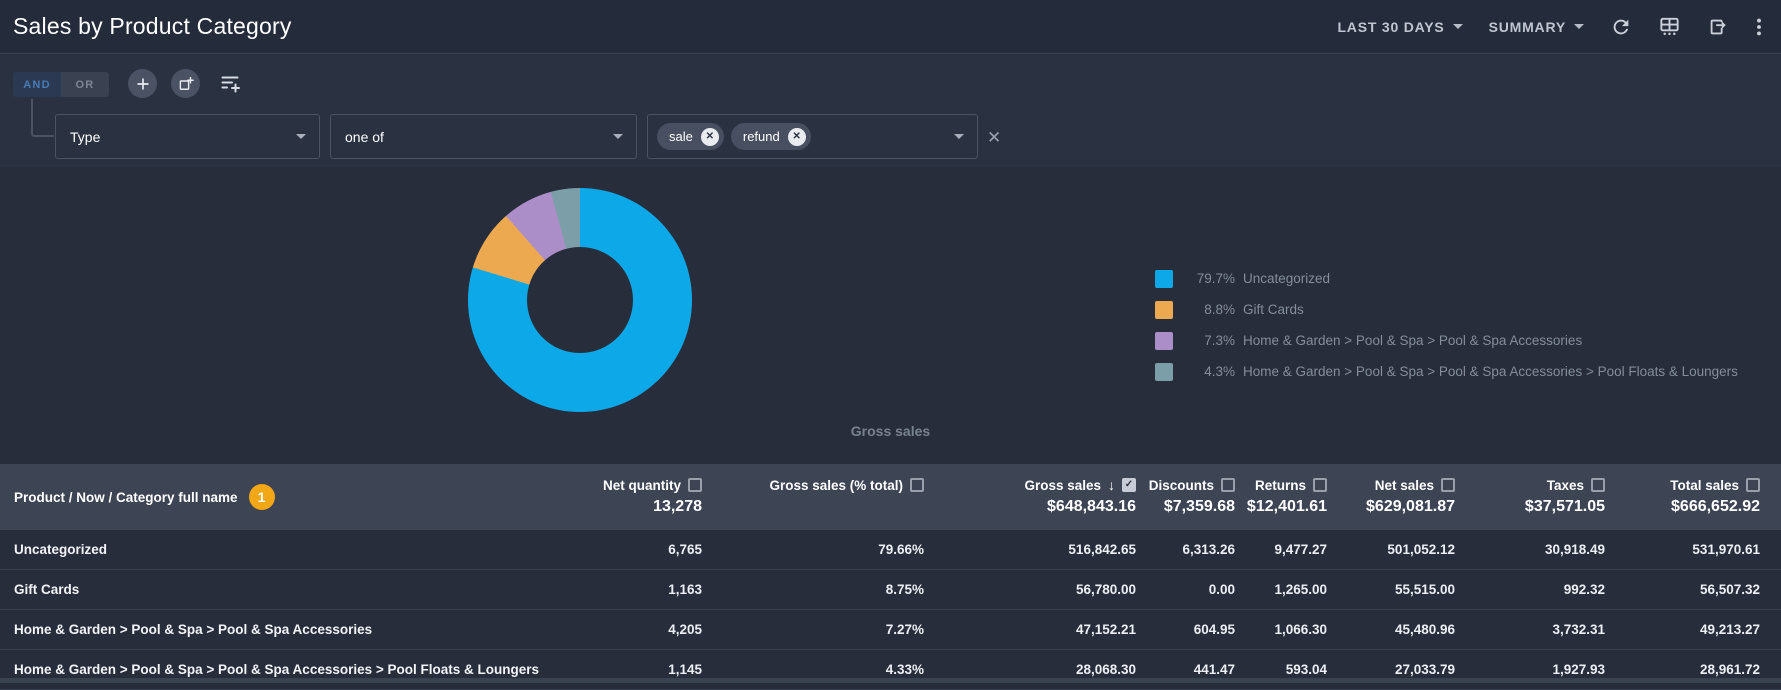  I want to click on column-header-label: Returns, so click(1280, 485).